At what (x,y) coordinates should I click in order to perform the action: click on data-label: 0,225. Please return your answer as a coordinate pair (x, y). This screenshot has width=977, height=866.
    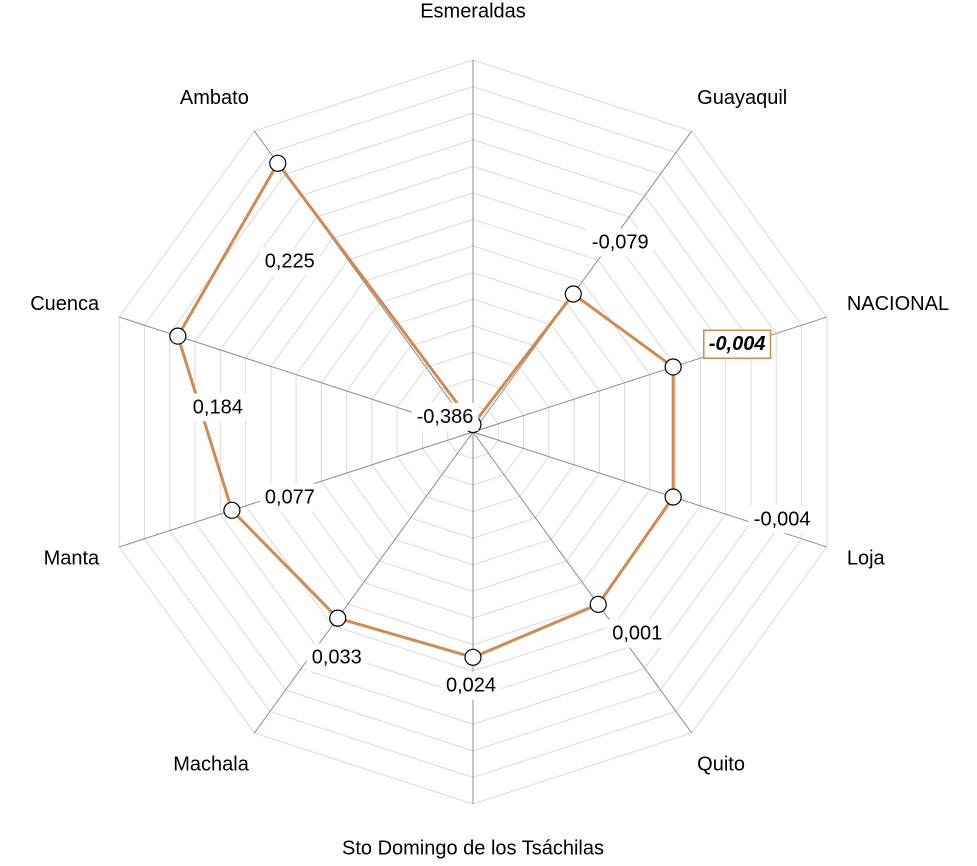
    Looking at the image, I should click on (290, 262).